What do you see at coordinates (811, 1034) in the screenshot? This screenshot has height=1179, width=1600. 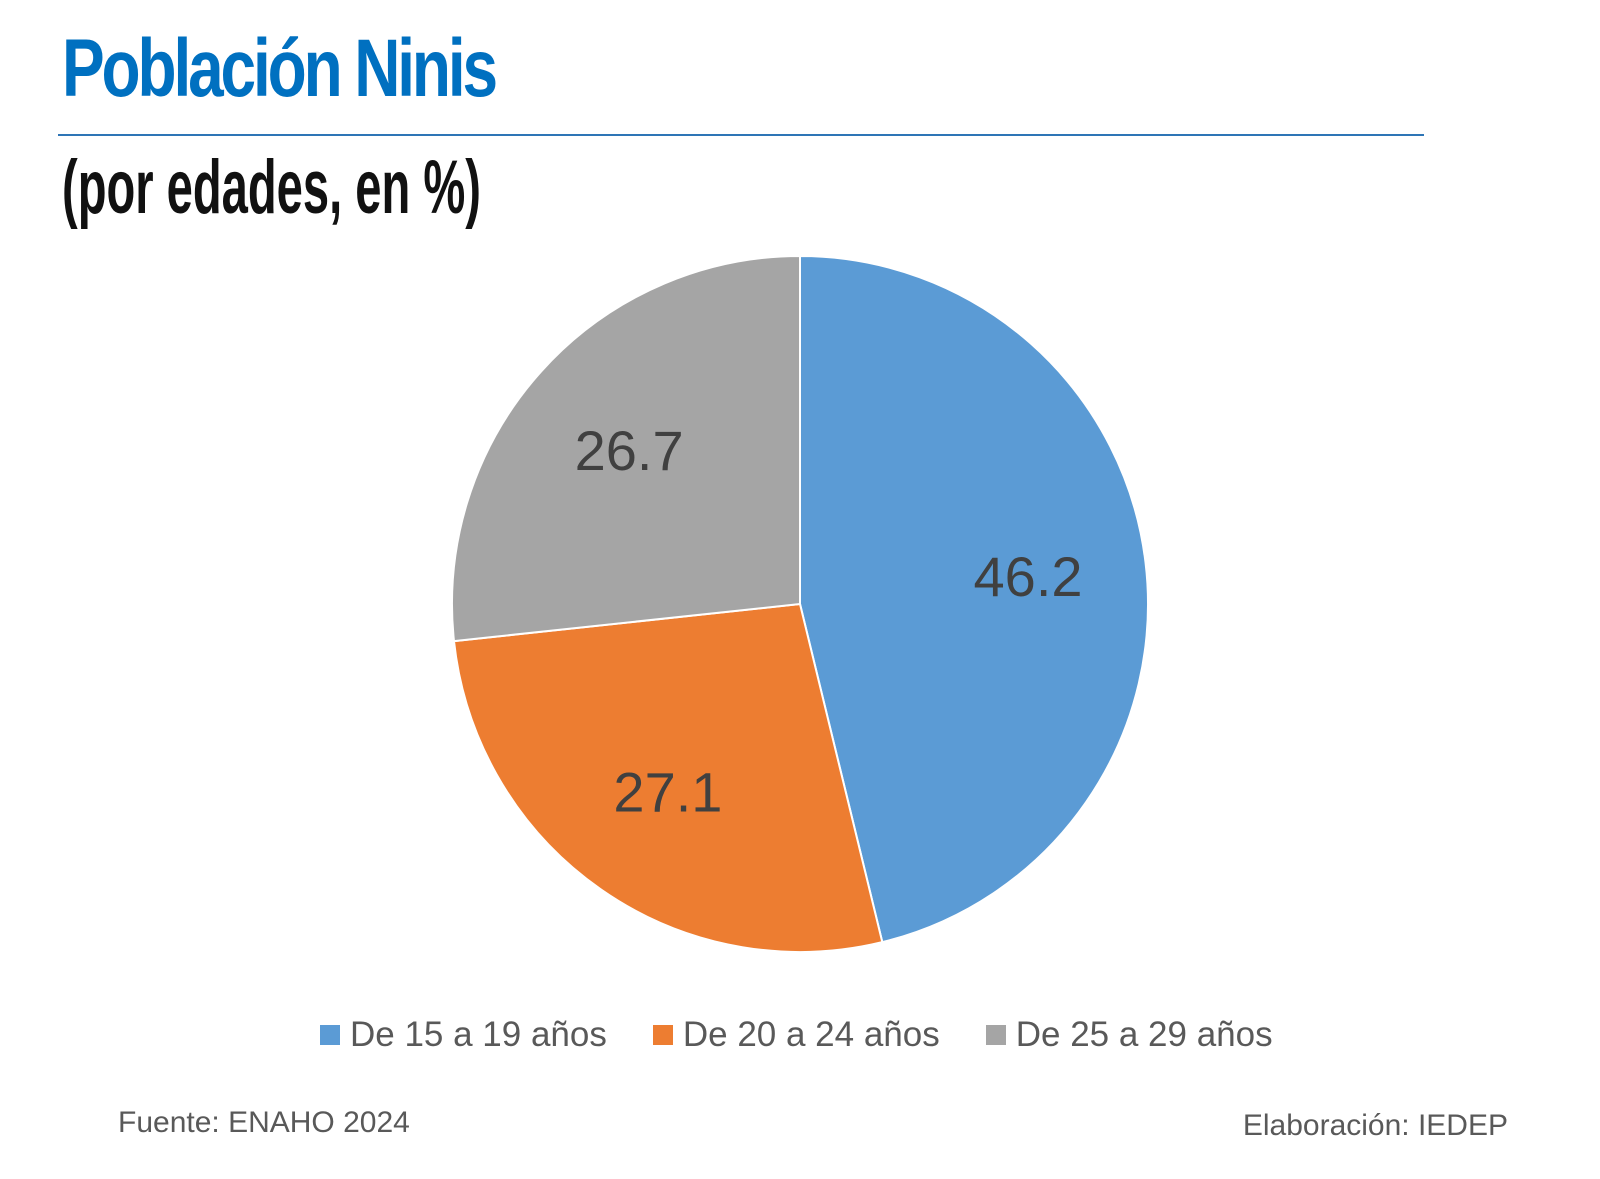 I see `legend-label-20-24: De 20 a 24 años` at bounding box center [811, 1034].